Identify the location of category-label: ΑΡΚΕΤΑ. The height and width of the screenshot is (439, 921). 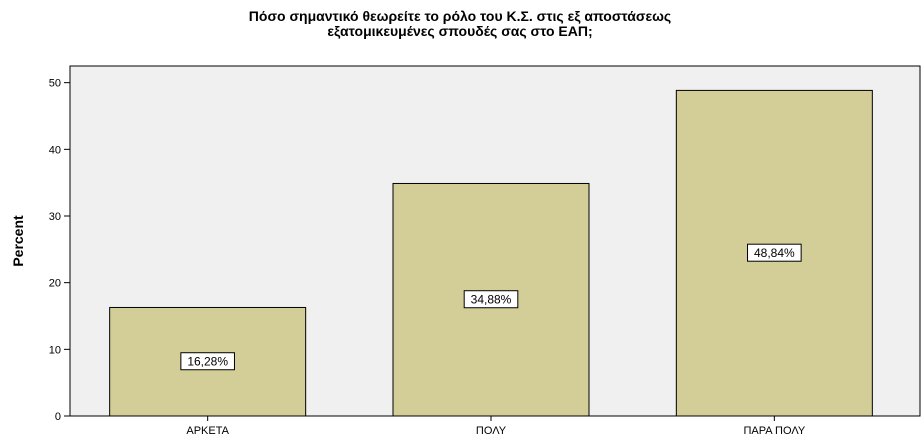
(207, 431).